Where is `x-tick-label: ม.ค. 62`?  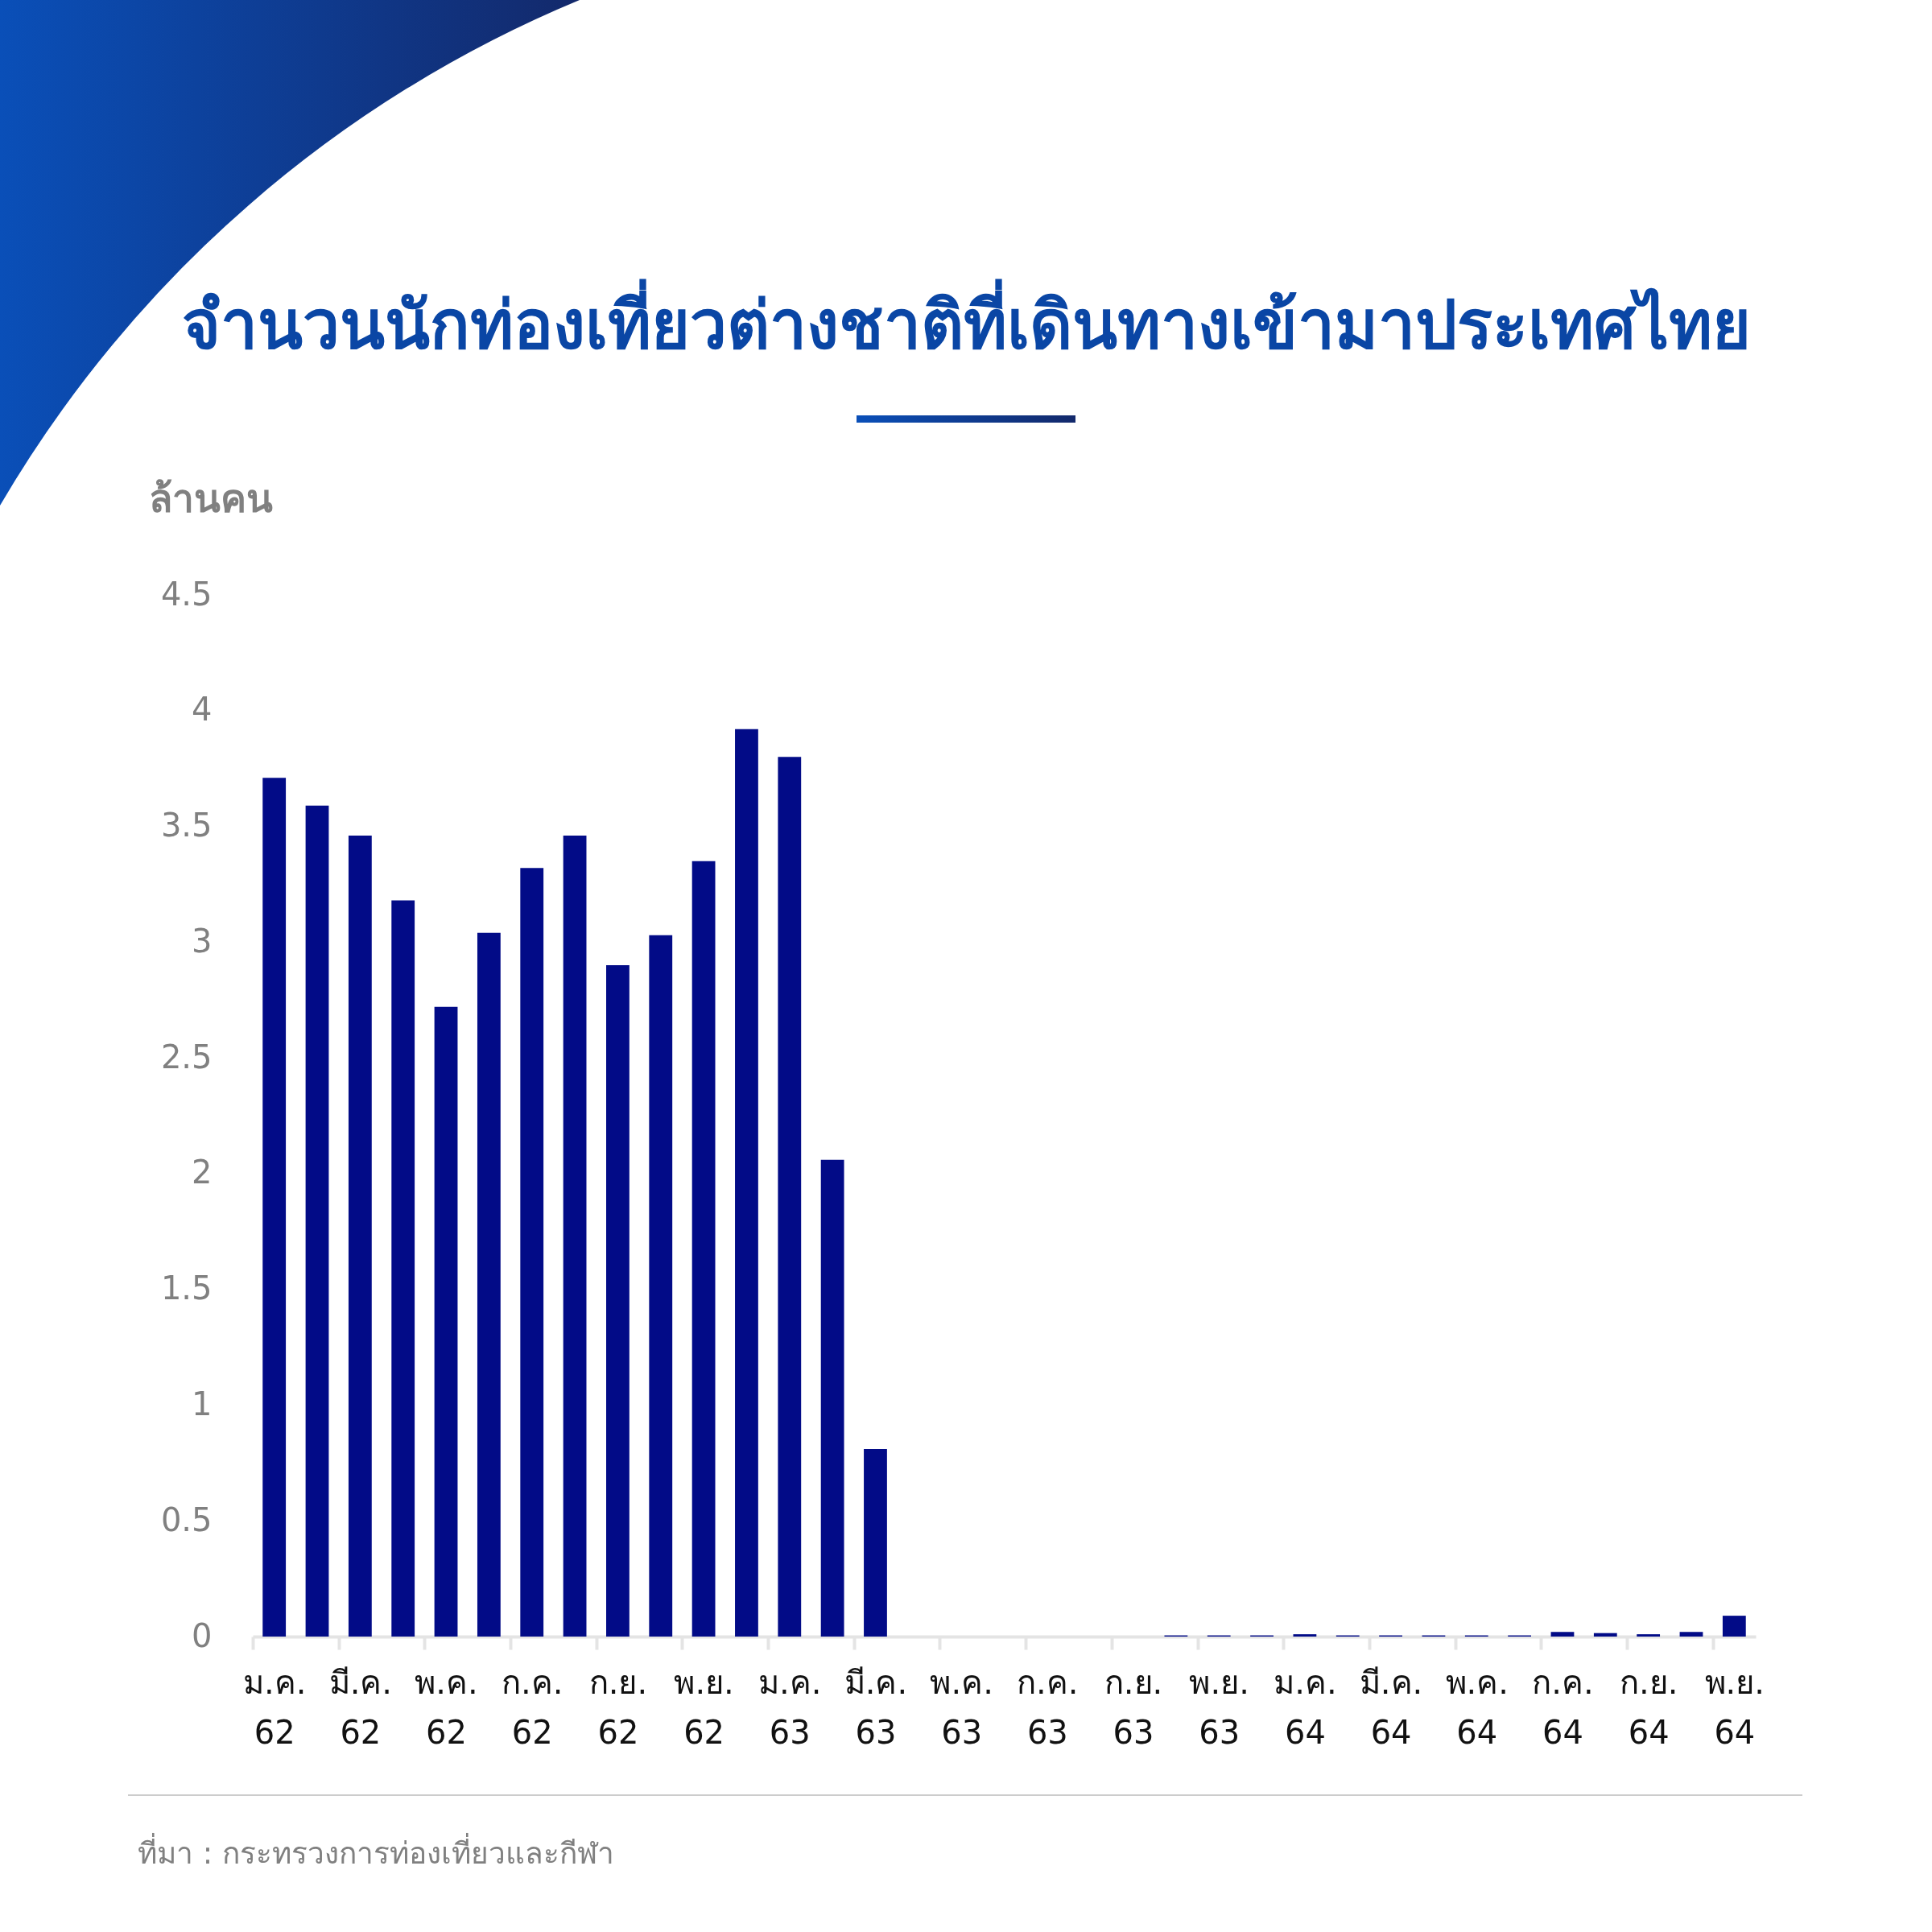 x-tick-label: ม.ค. 62 is located at coordinates (274, 1707).